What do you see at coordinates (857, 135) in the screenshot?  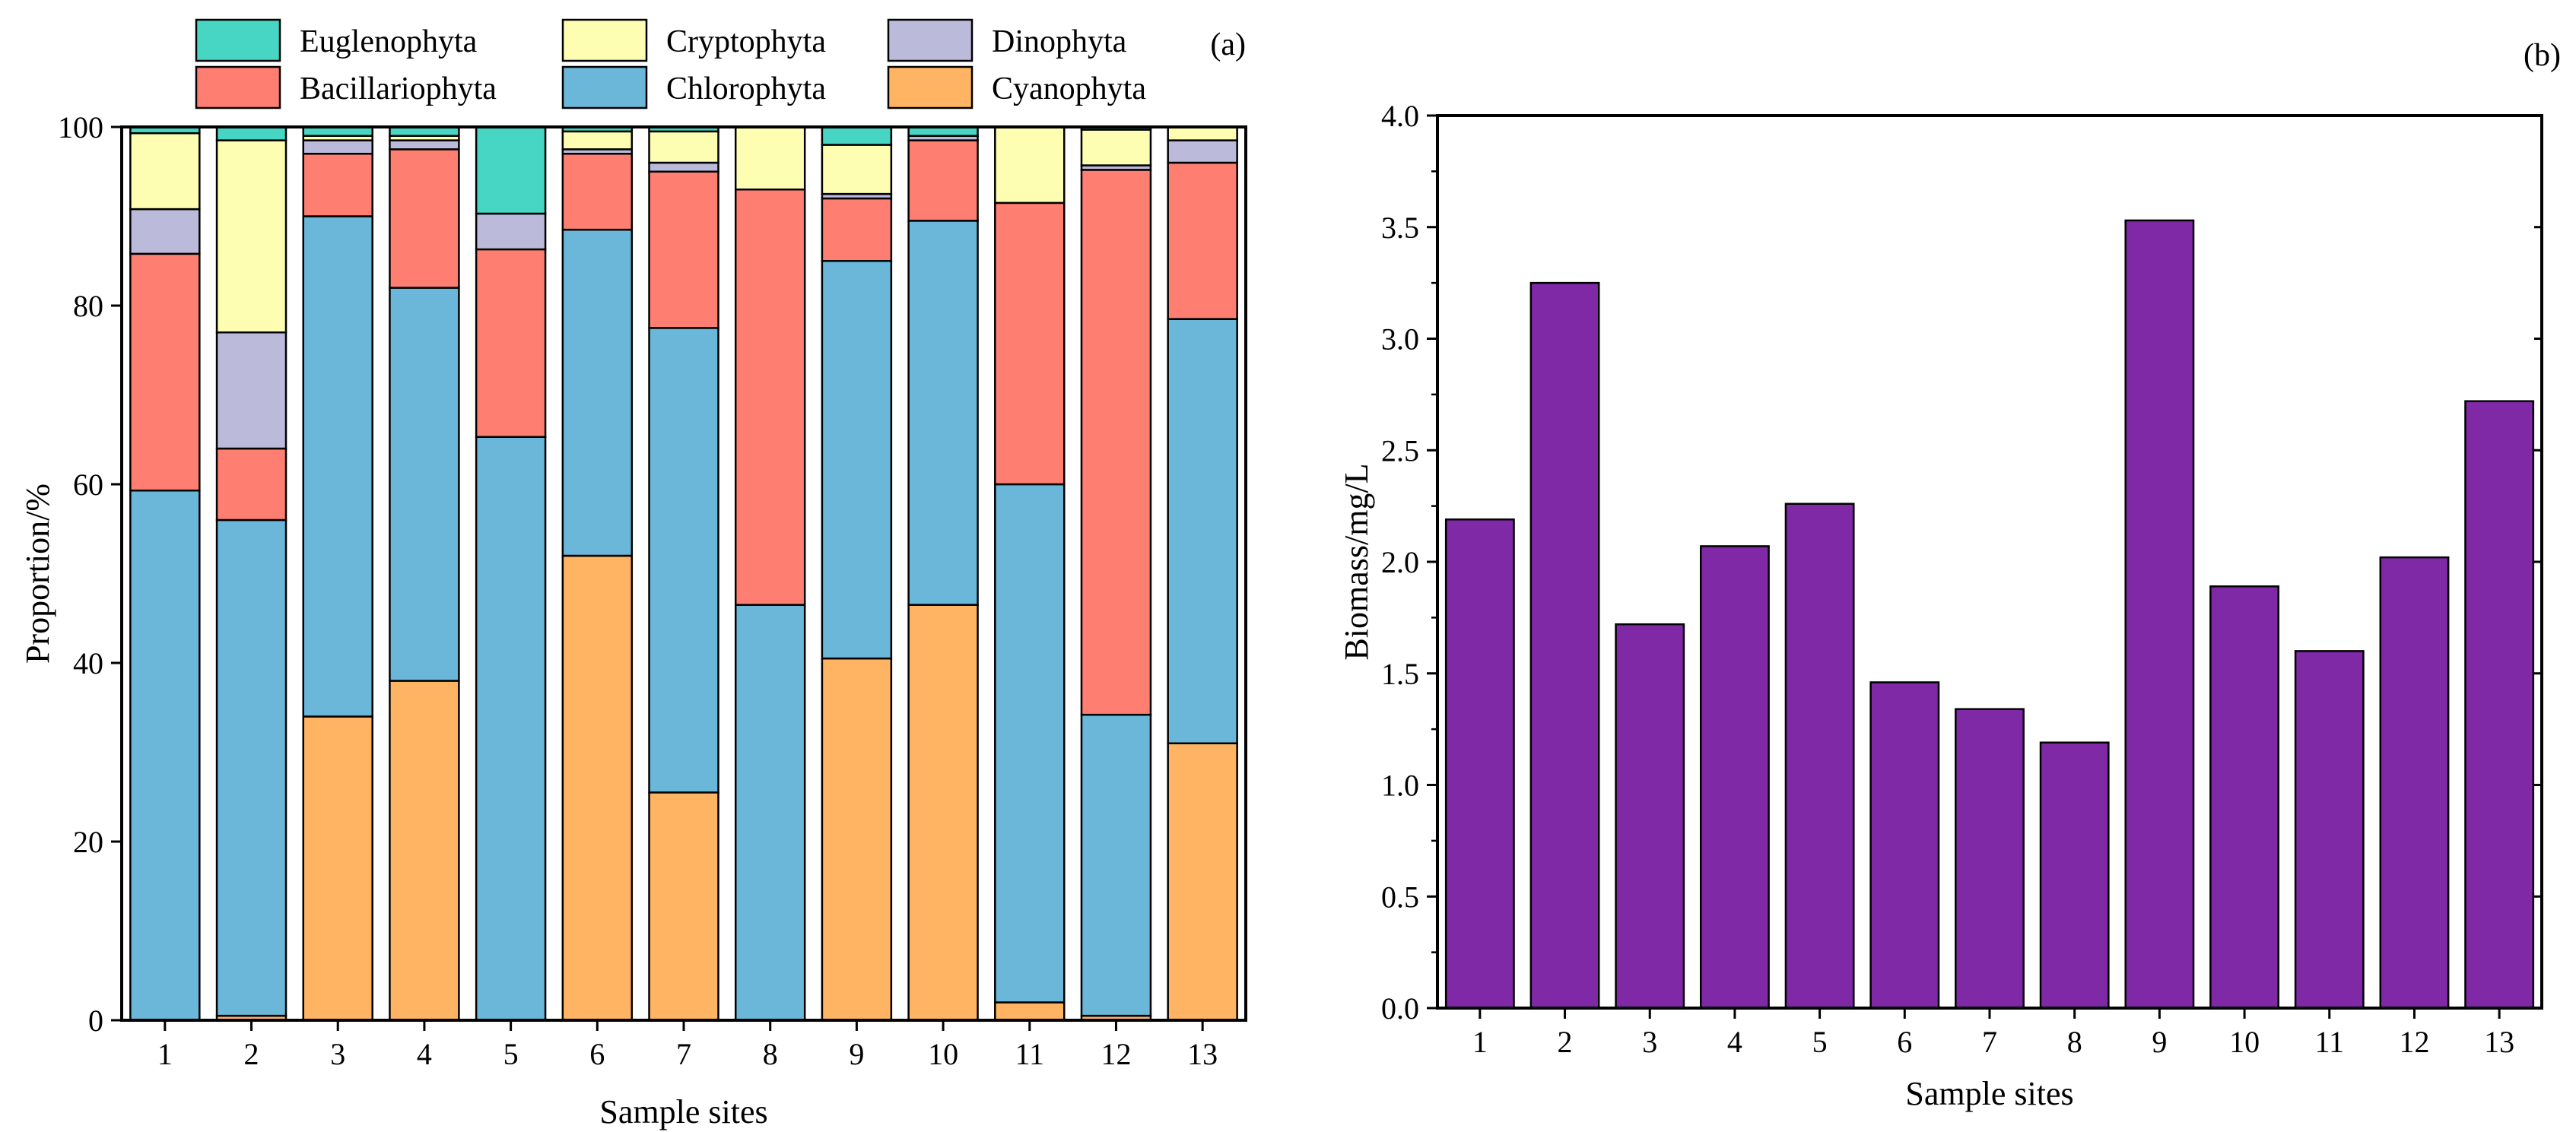 I see `bar-site-9-euglenophyta` at bounding box center [857, 135].